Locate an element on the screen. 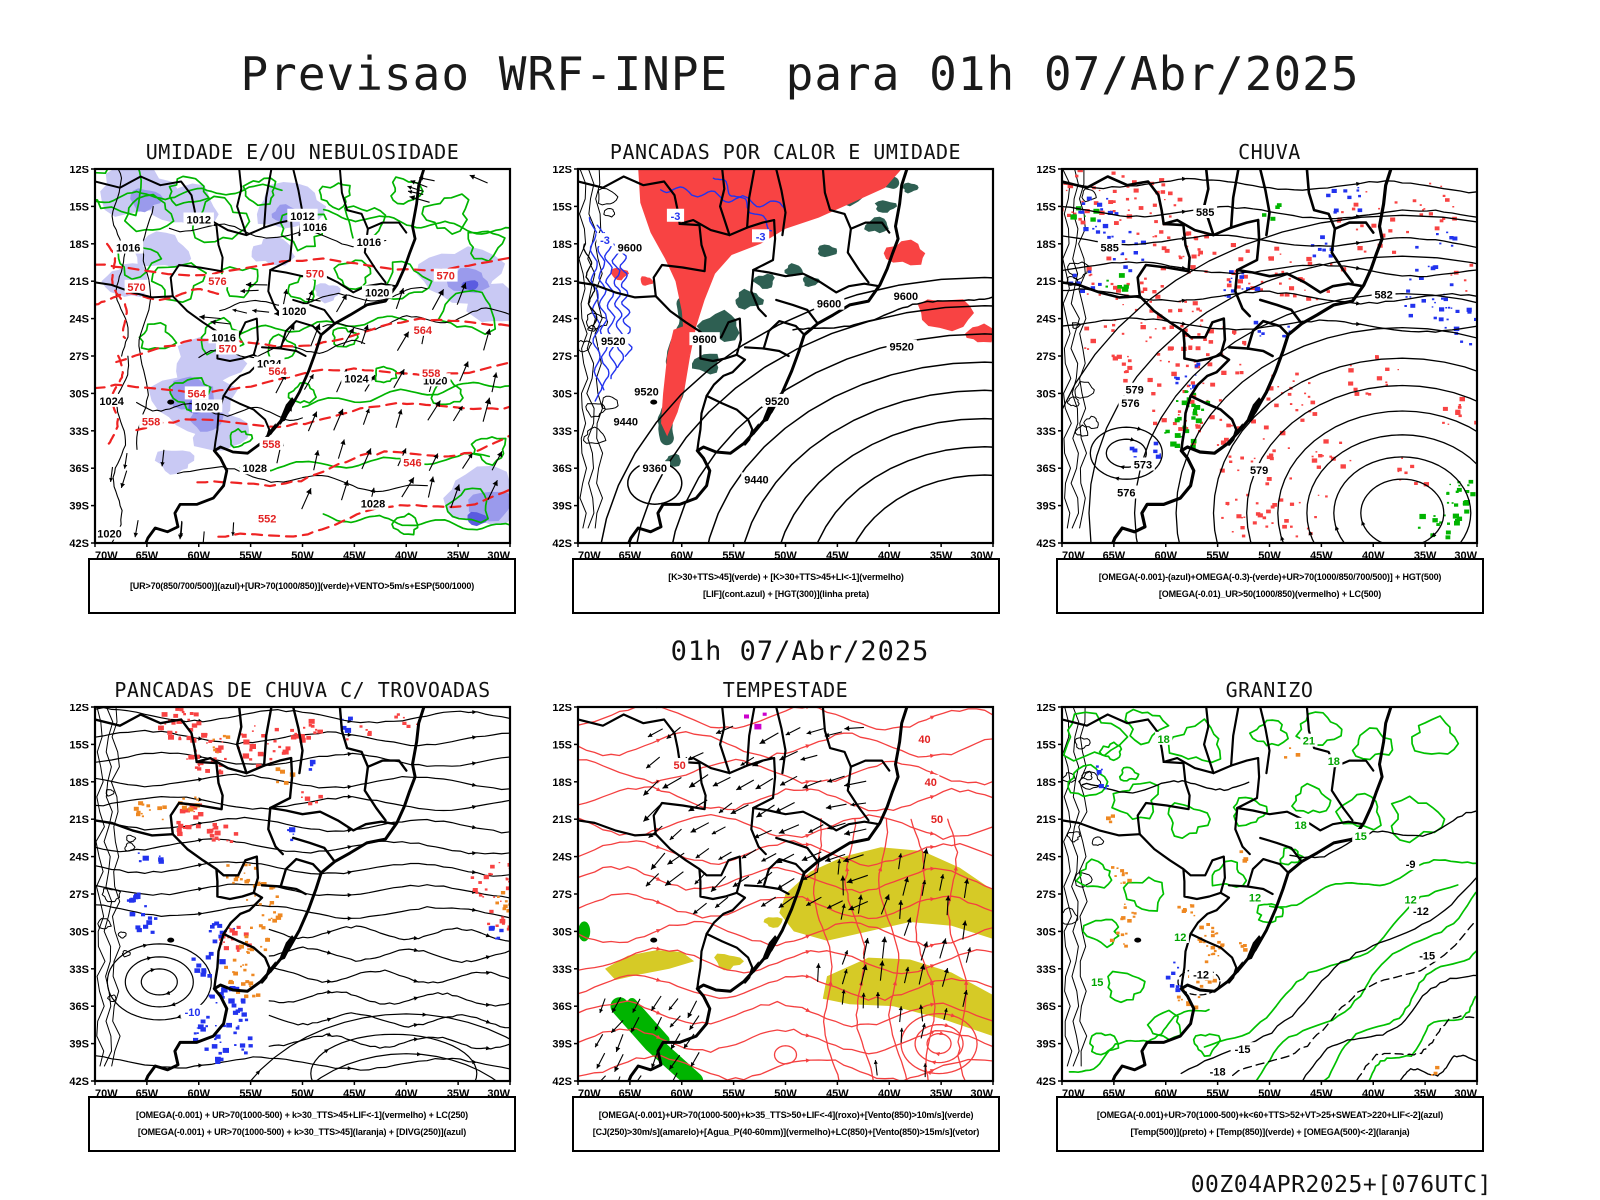  svg-text: 9600 is located at coordinates (906, 297).